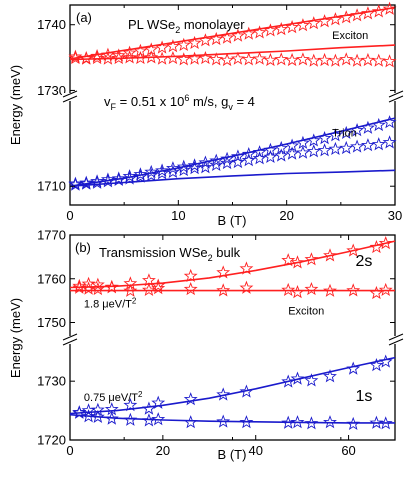  What do you see at coordinates (84, 17) in the screenshot?
I see `panel-a-label: (a)` at bounding box center [84, 17].